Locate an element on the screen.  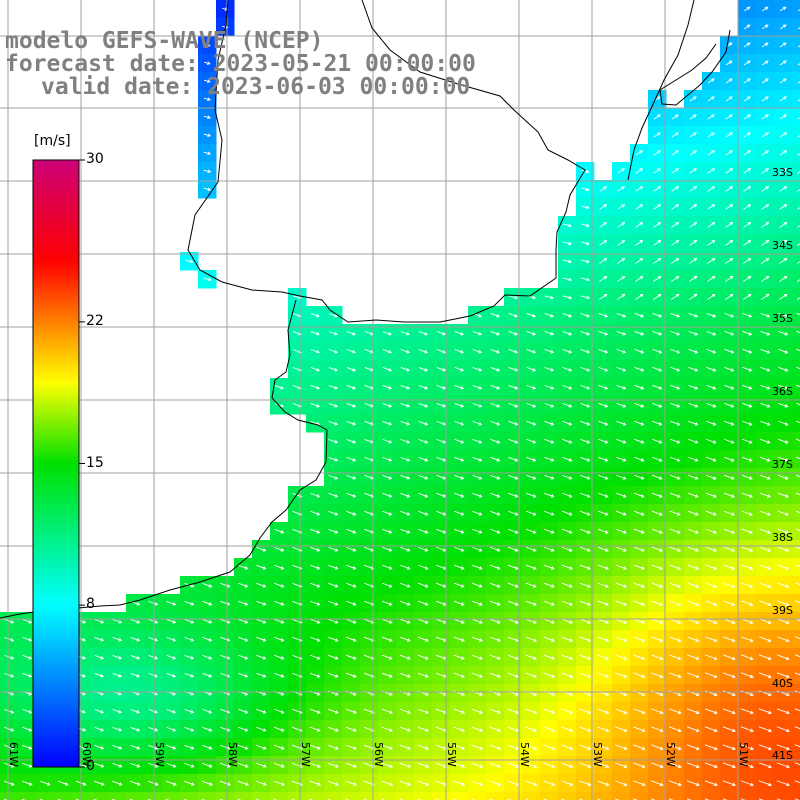
colorbar-gradient is located at coordinates (56, 463).